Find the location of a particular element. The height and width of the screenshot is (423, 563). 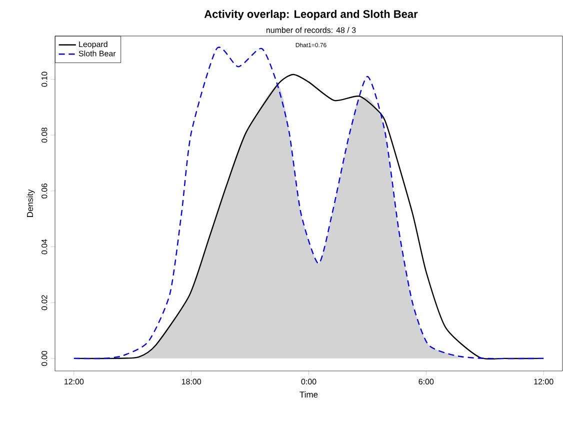

chart-subtitle: number of records: 48 / 3 is located at coordinates (311, 30).